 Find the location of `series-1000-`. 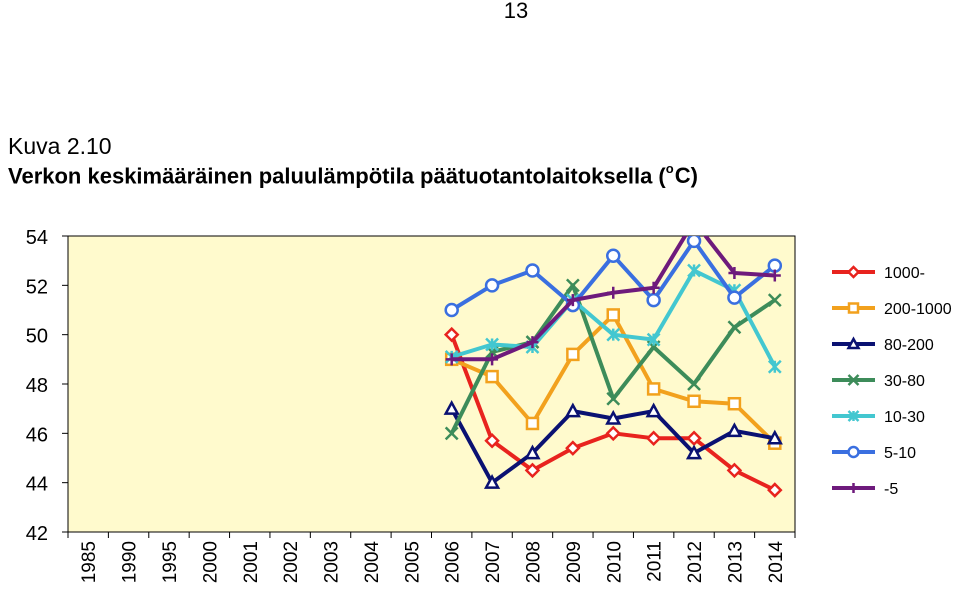

series-1000- is located at coordinates (613, 412).